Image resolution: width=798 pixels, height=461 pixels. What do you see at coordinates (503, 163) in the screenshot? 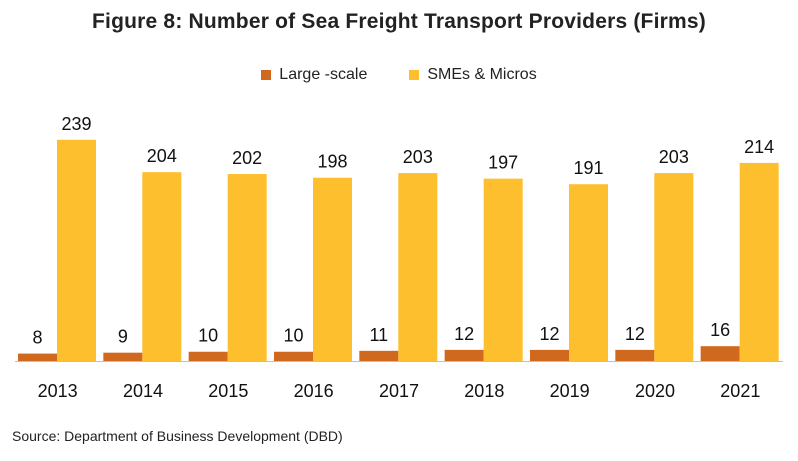
I see `data-label-smes-micros-2018: 197` at bounding box center [503, 163].